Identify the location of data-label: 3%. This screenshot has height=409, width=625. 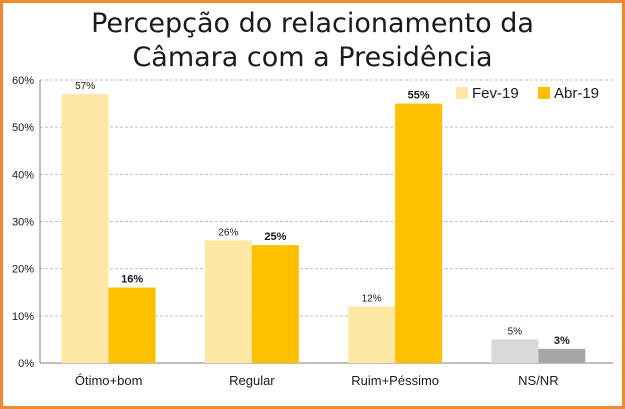
(562, 341).